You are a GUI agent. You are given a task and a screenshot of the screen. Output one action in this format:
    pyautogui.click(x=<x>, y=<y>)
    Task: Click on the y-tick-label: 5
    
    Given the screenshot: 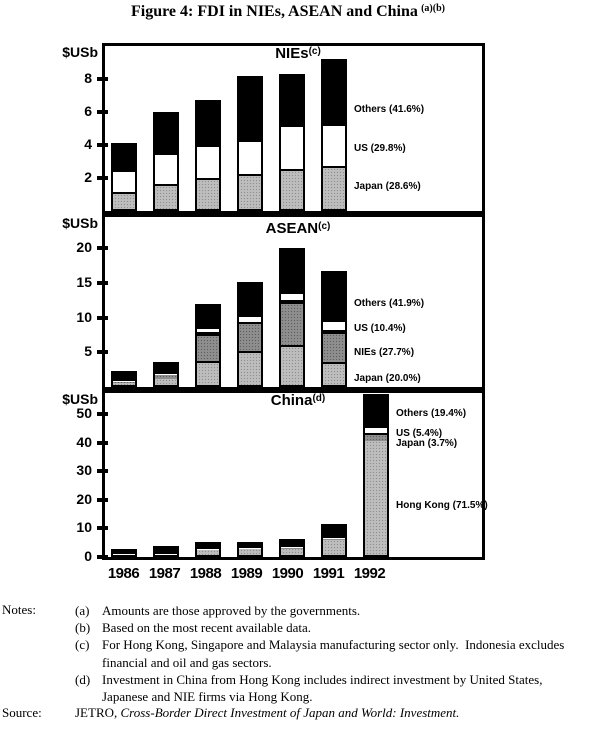 What is the action you would take?
    pyautogui.click(x=88, y=351)
    